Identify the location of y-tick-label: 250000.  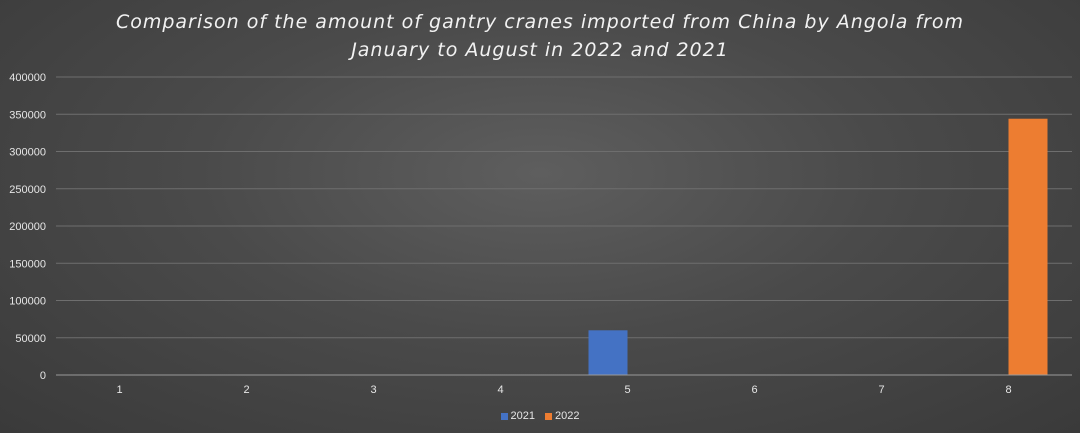
(27, 190).